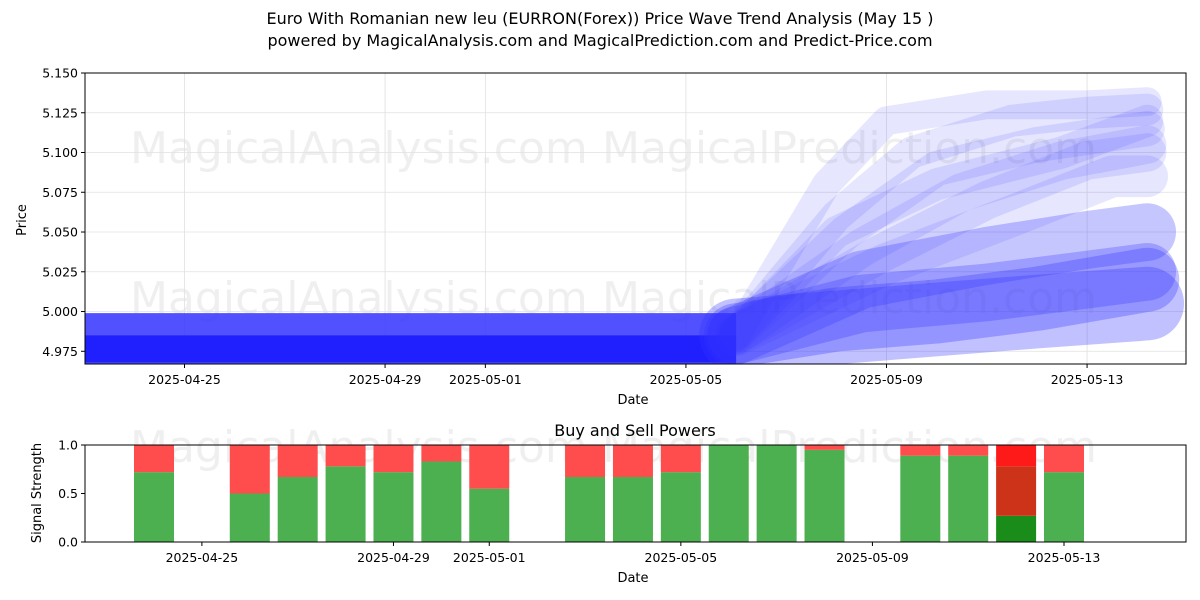 This screenshot has width=1200, height=600. I want to click on price-x-tick-label: 2025-05-05, so click(686, 379).